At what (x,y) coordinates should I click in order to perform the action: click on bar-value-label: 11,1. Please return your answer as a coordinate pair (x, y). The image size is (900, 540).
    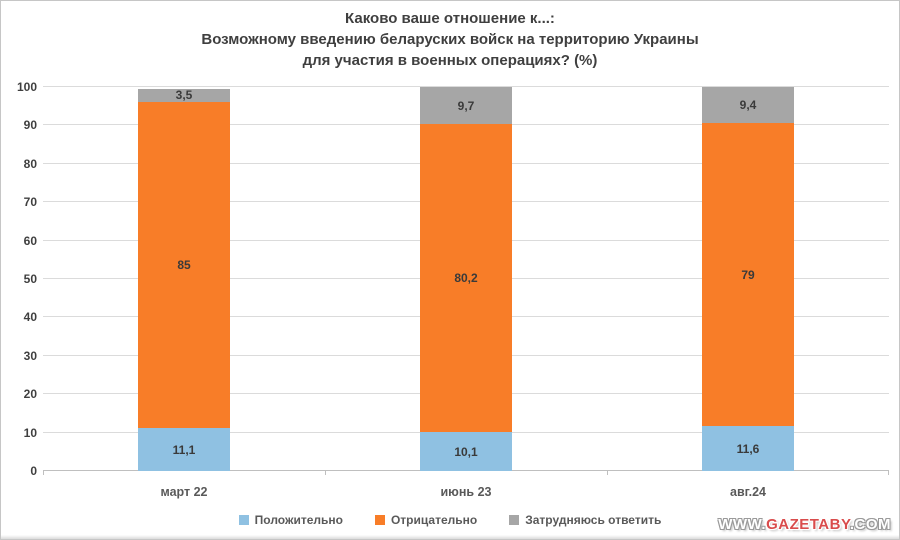
    Looking at the image, I should click on (184, 449).